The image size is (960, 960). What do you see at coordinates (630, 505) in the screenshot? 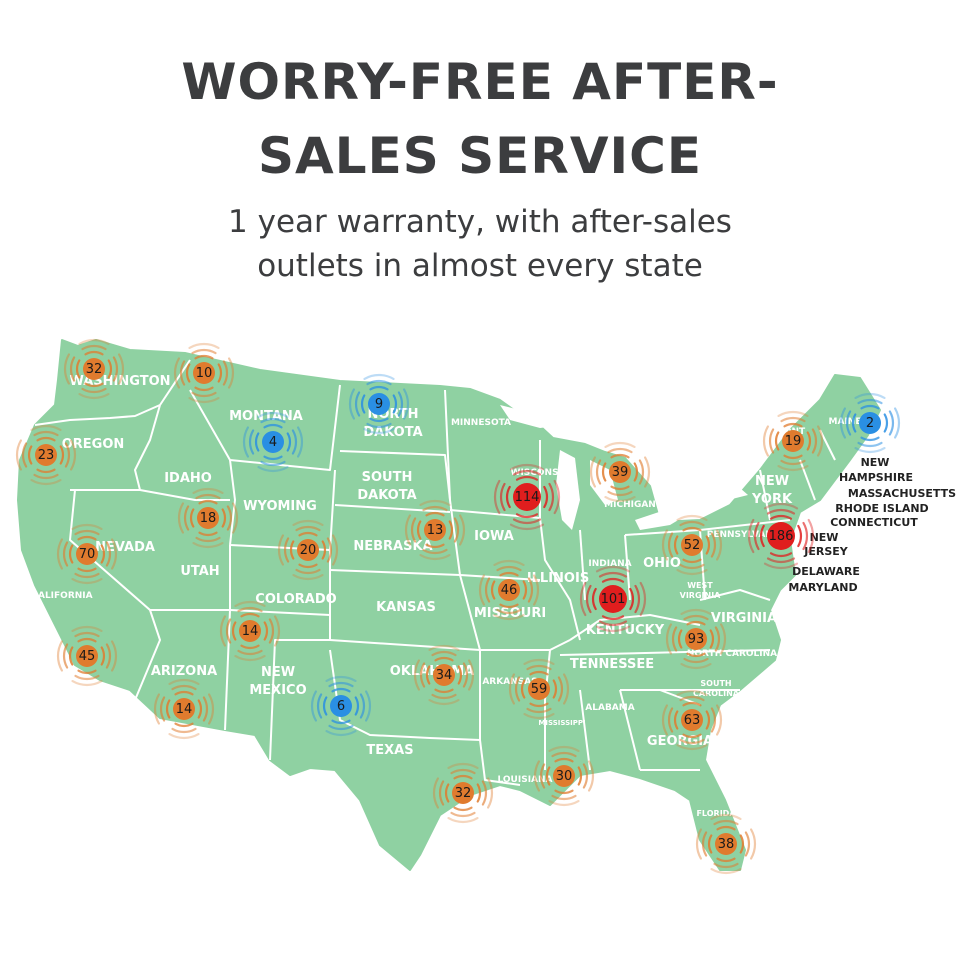
I see `label-michigan: MICHIGAN` at bounding box center [630, 505].